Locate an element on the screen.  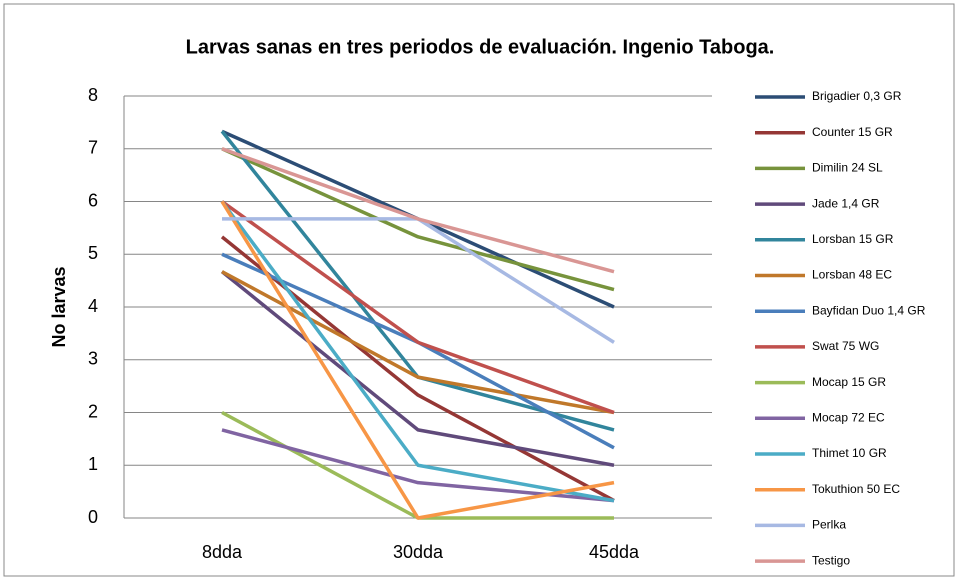
legend-label: Perlka is located at coordinates (829, 525).